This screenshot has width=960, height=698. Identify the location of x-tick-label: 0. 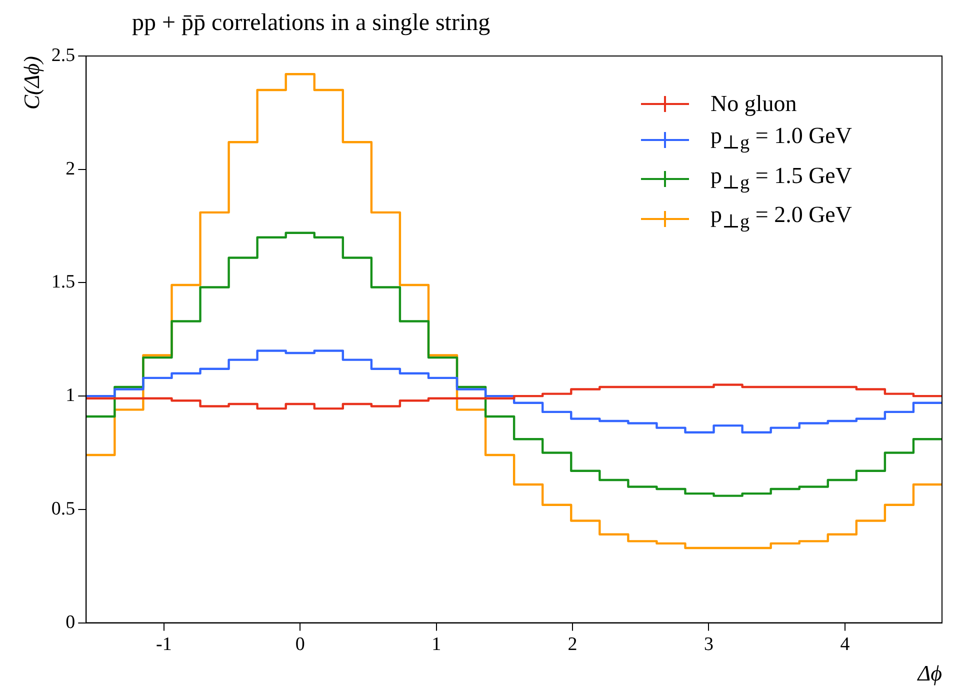
(300, 645).